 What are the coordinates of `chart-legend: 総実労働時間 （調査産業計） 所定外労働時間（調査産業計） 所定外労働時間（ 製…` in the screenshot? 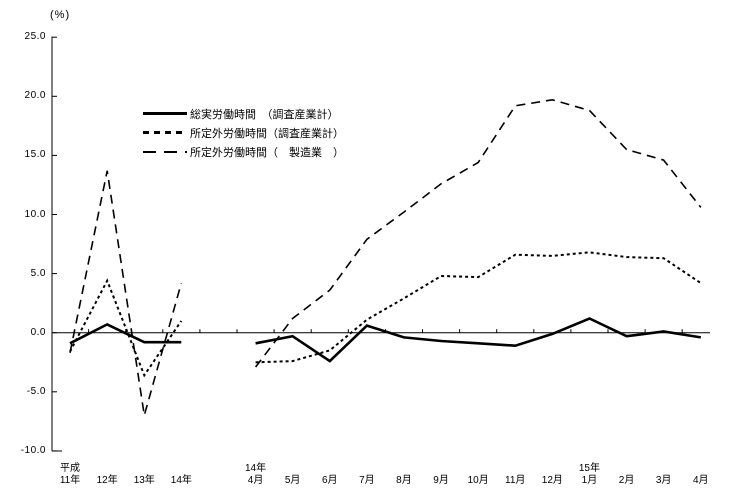 It's located at (243, 132).